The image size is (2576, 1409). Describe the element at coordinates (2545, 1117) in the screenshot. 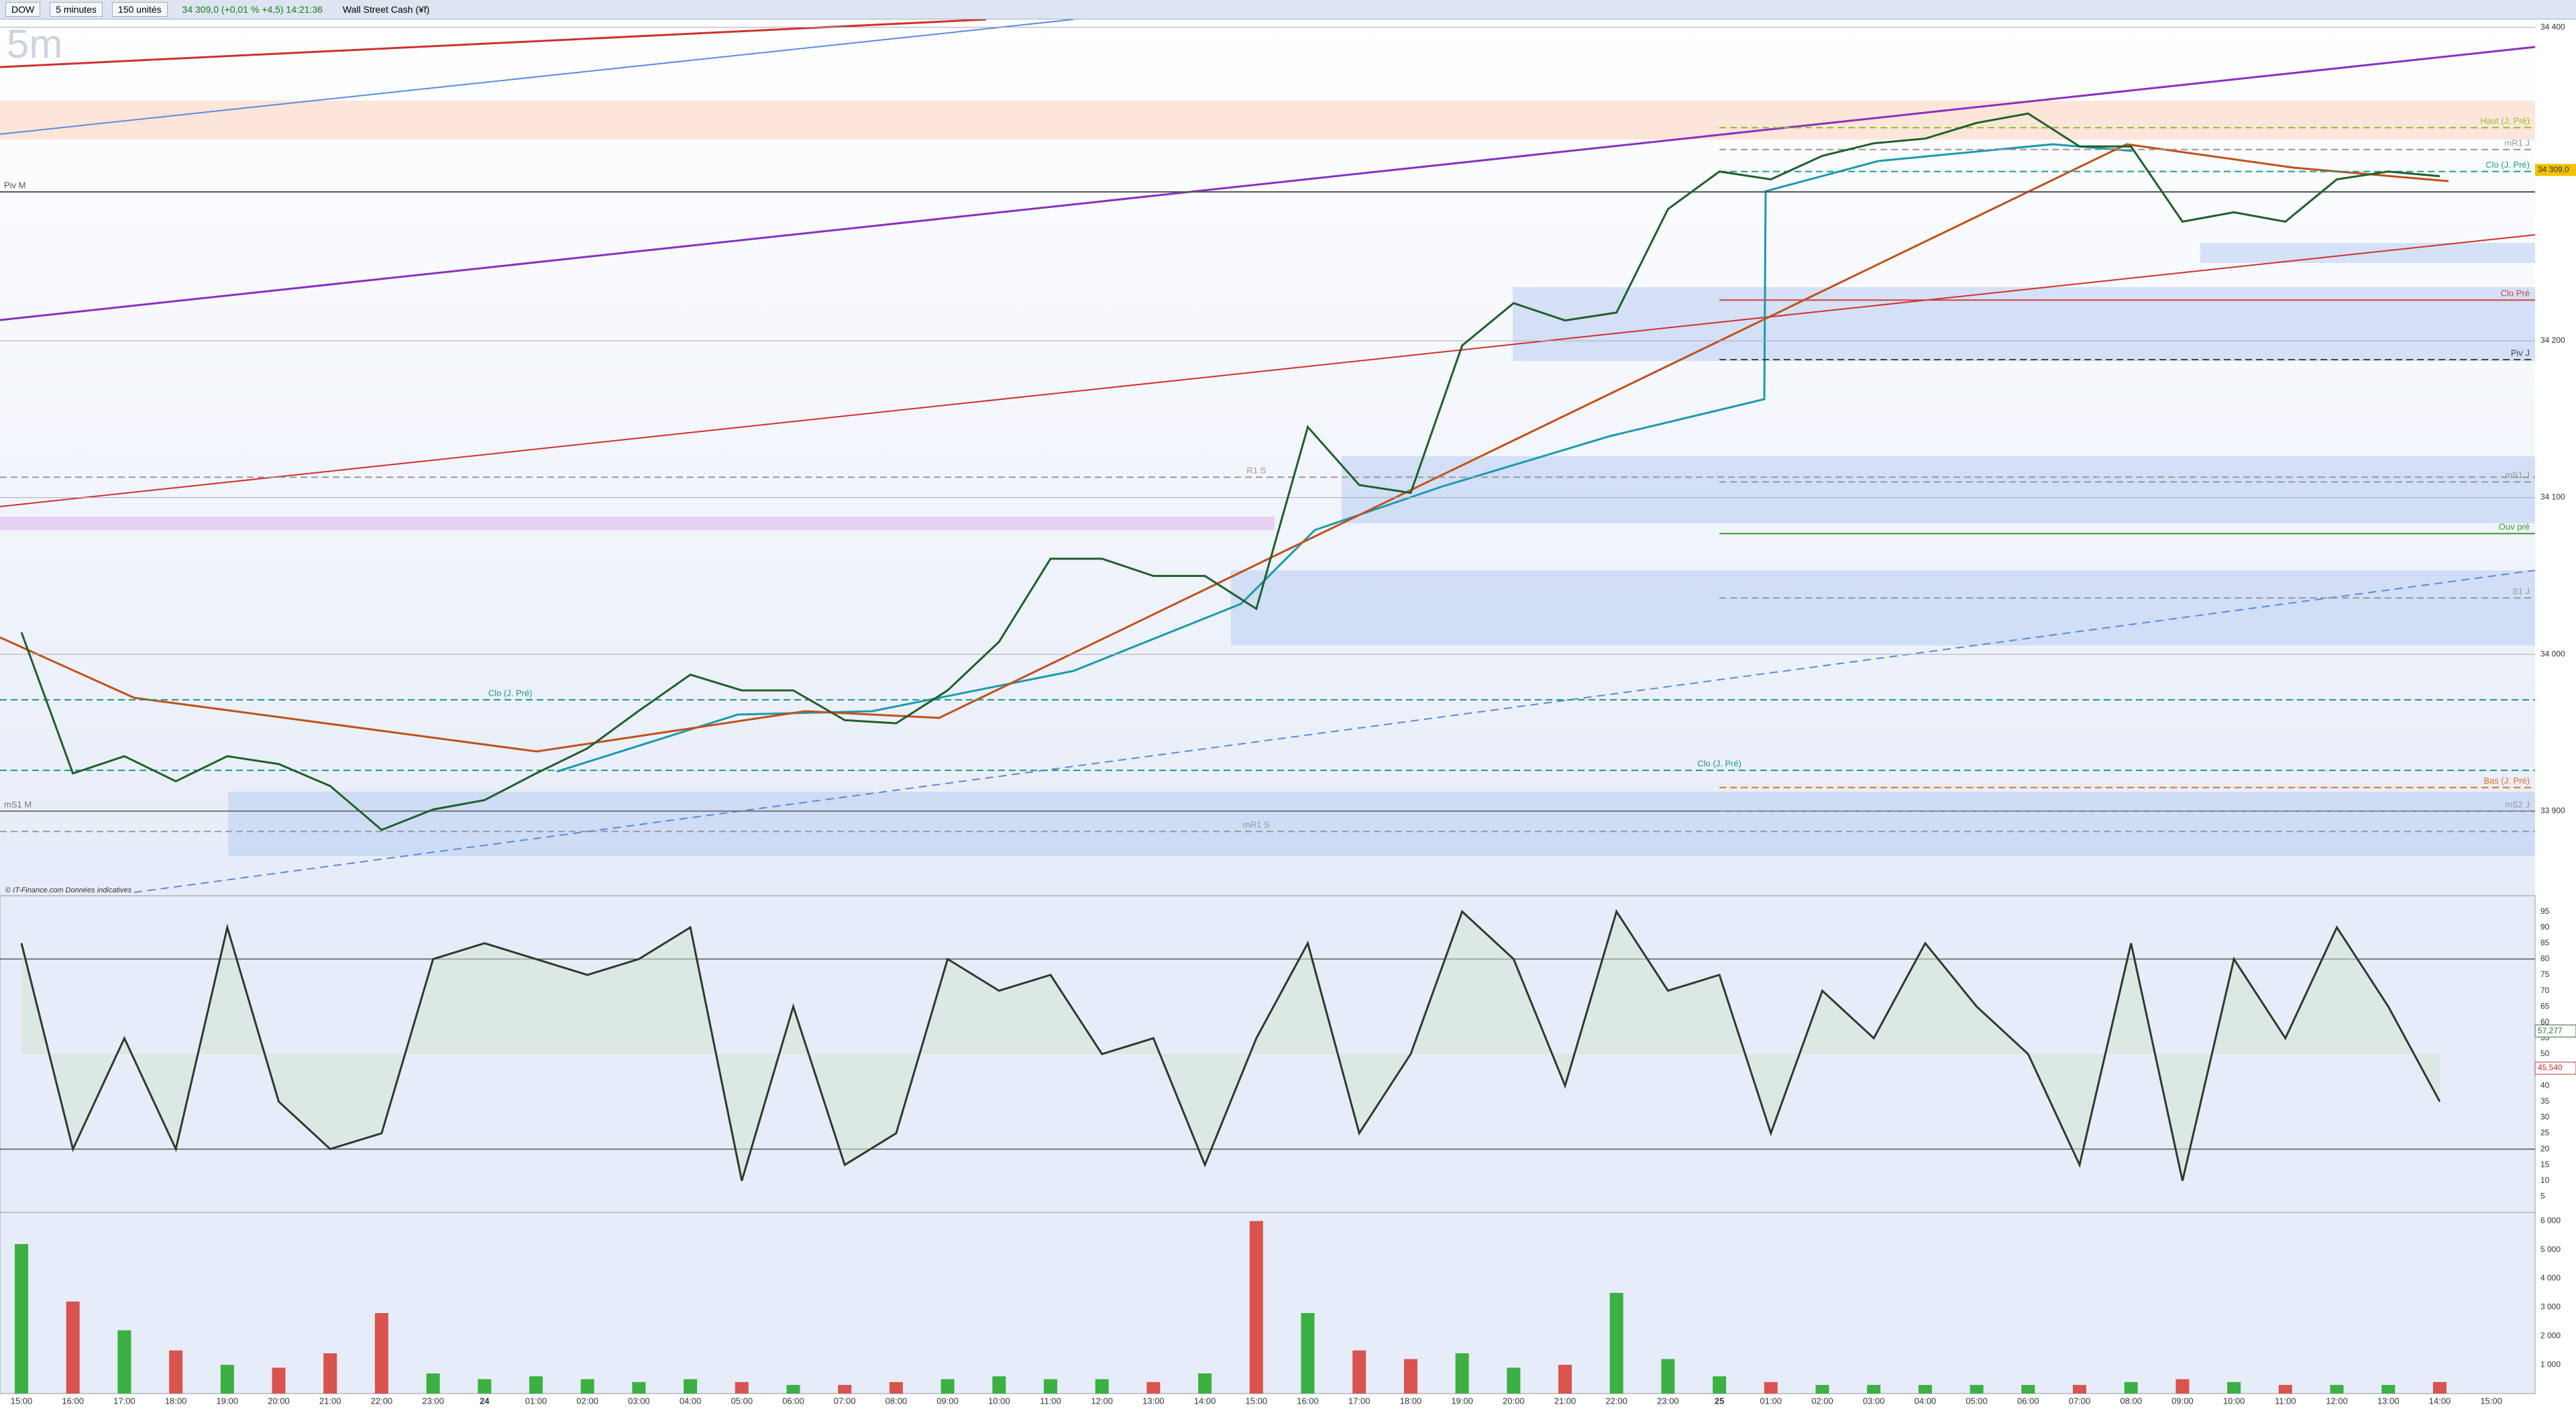

I see `y-tick-label: 30` at that location.